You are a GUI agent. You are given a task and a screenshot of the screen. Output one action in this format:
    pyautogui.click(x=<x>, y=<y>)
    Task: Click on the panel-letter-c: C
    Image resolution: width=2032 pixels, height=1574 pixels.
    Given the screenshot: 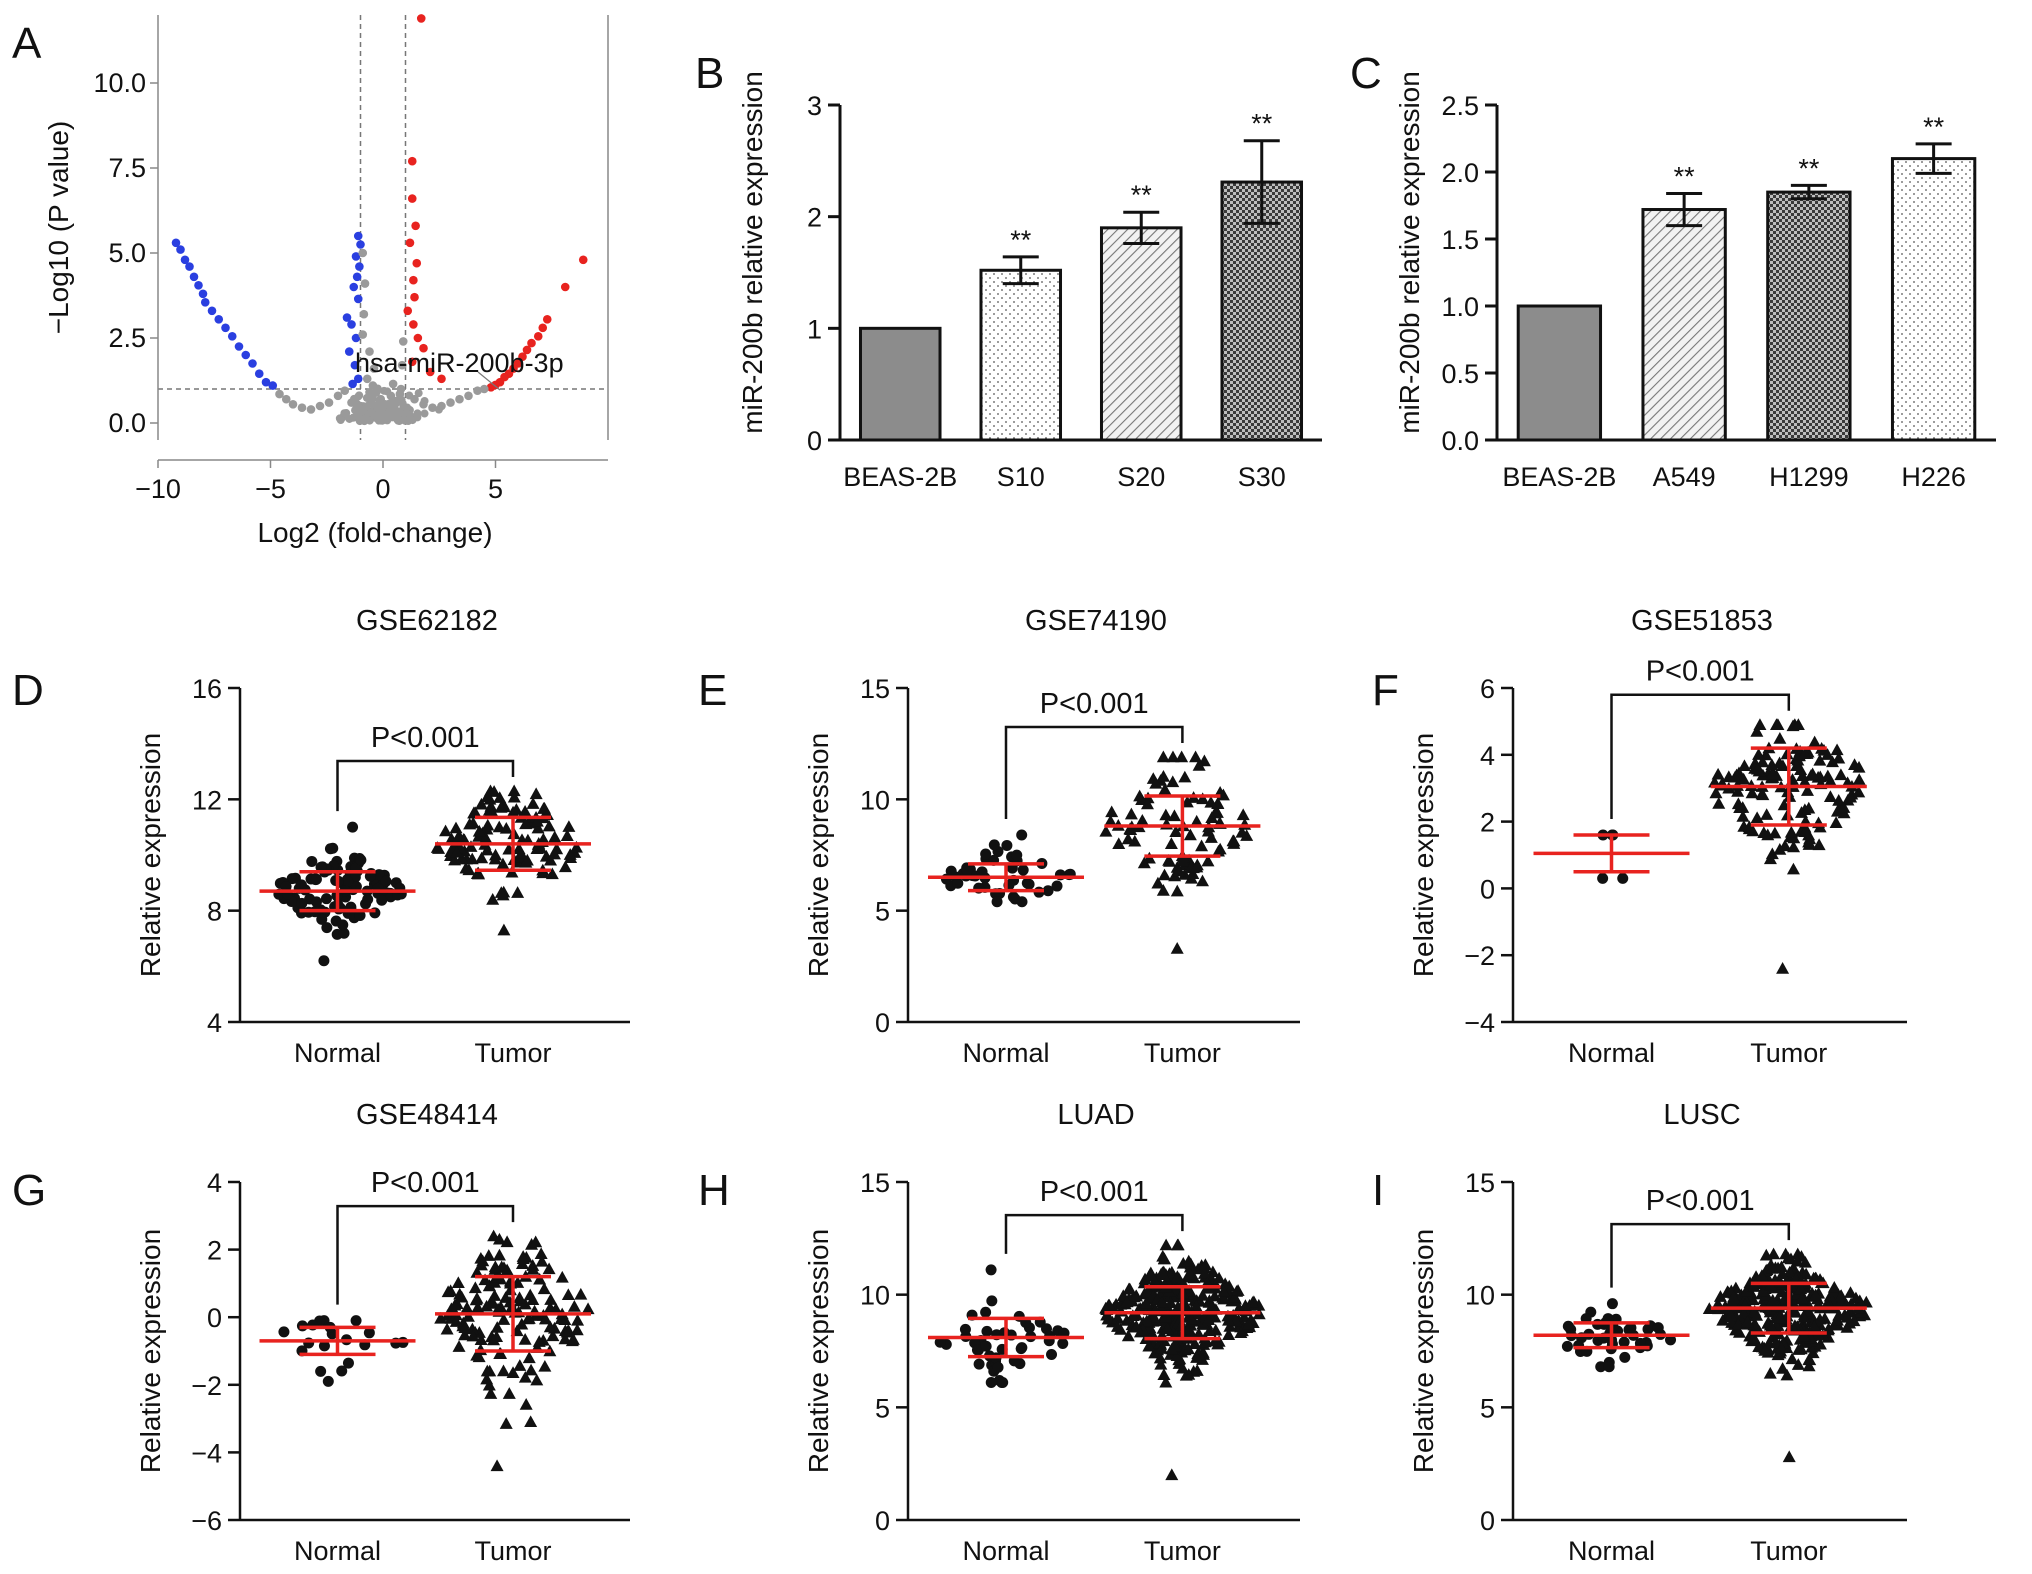 What is the action you would take?
    pyautogui.click(x=1366, y=73)
    